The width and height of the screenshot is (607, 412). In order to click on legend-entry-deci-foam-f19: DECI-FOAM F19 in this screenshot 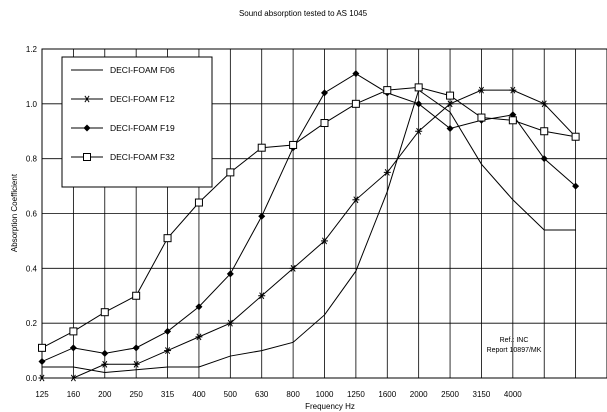, I will do `click(123, 128)`.